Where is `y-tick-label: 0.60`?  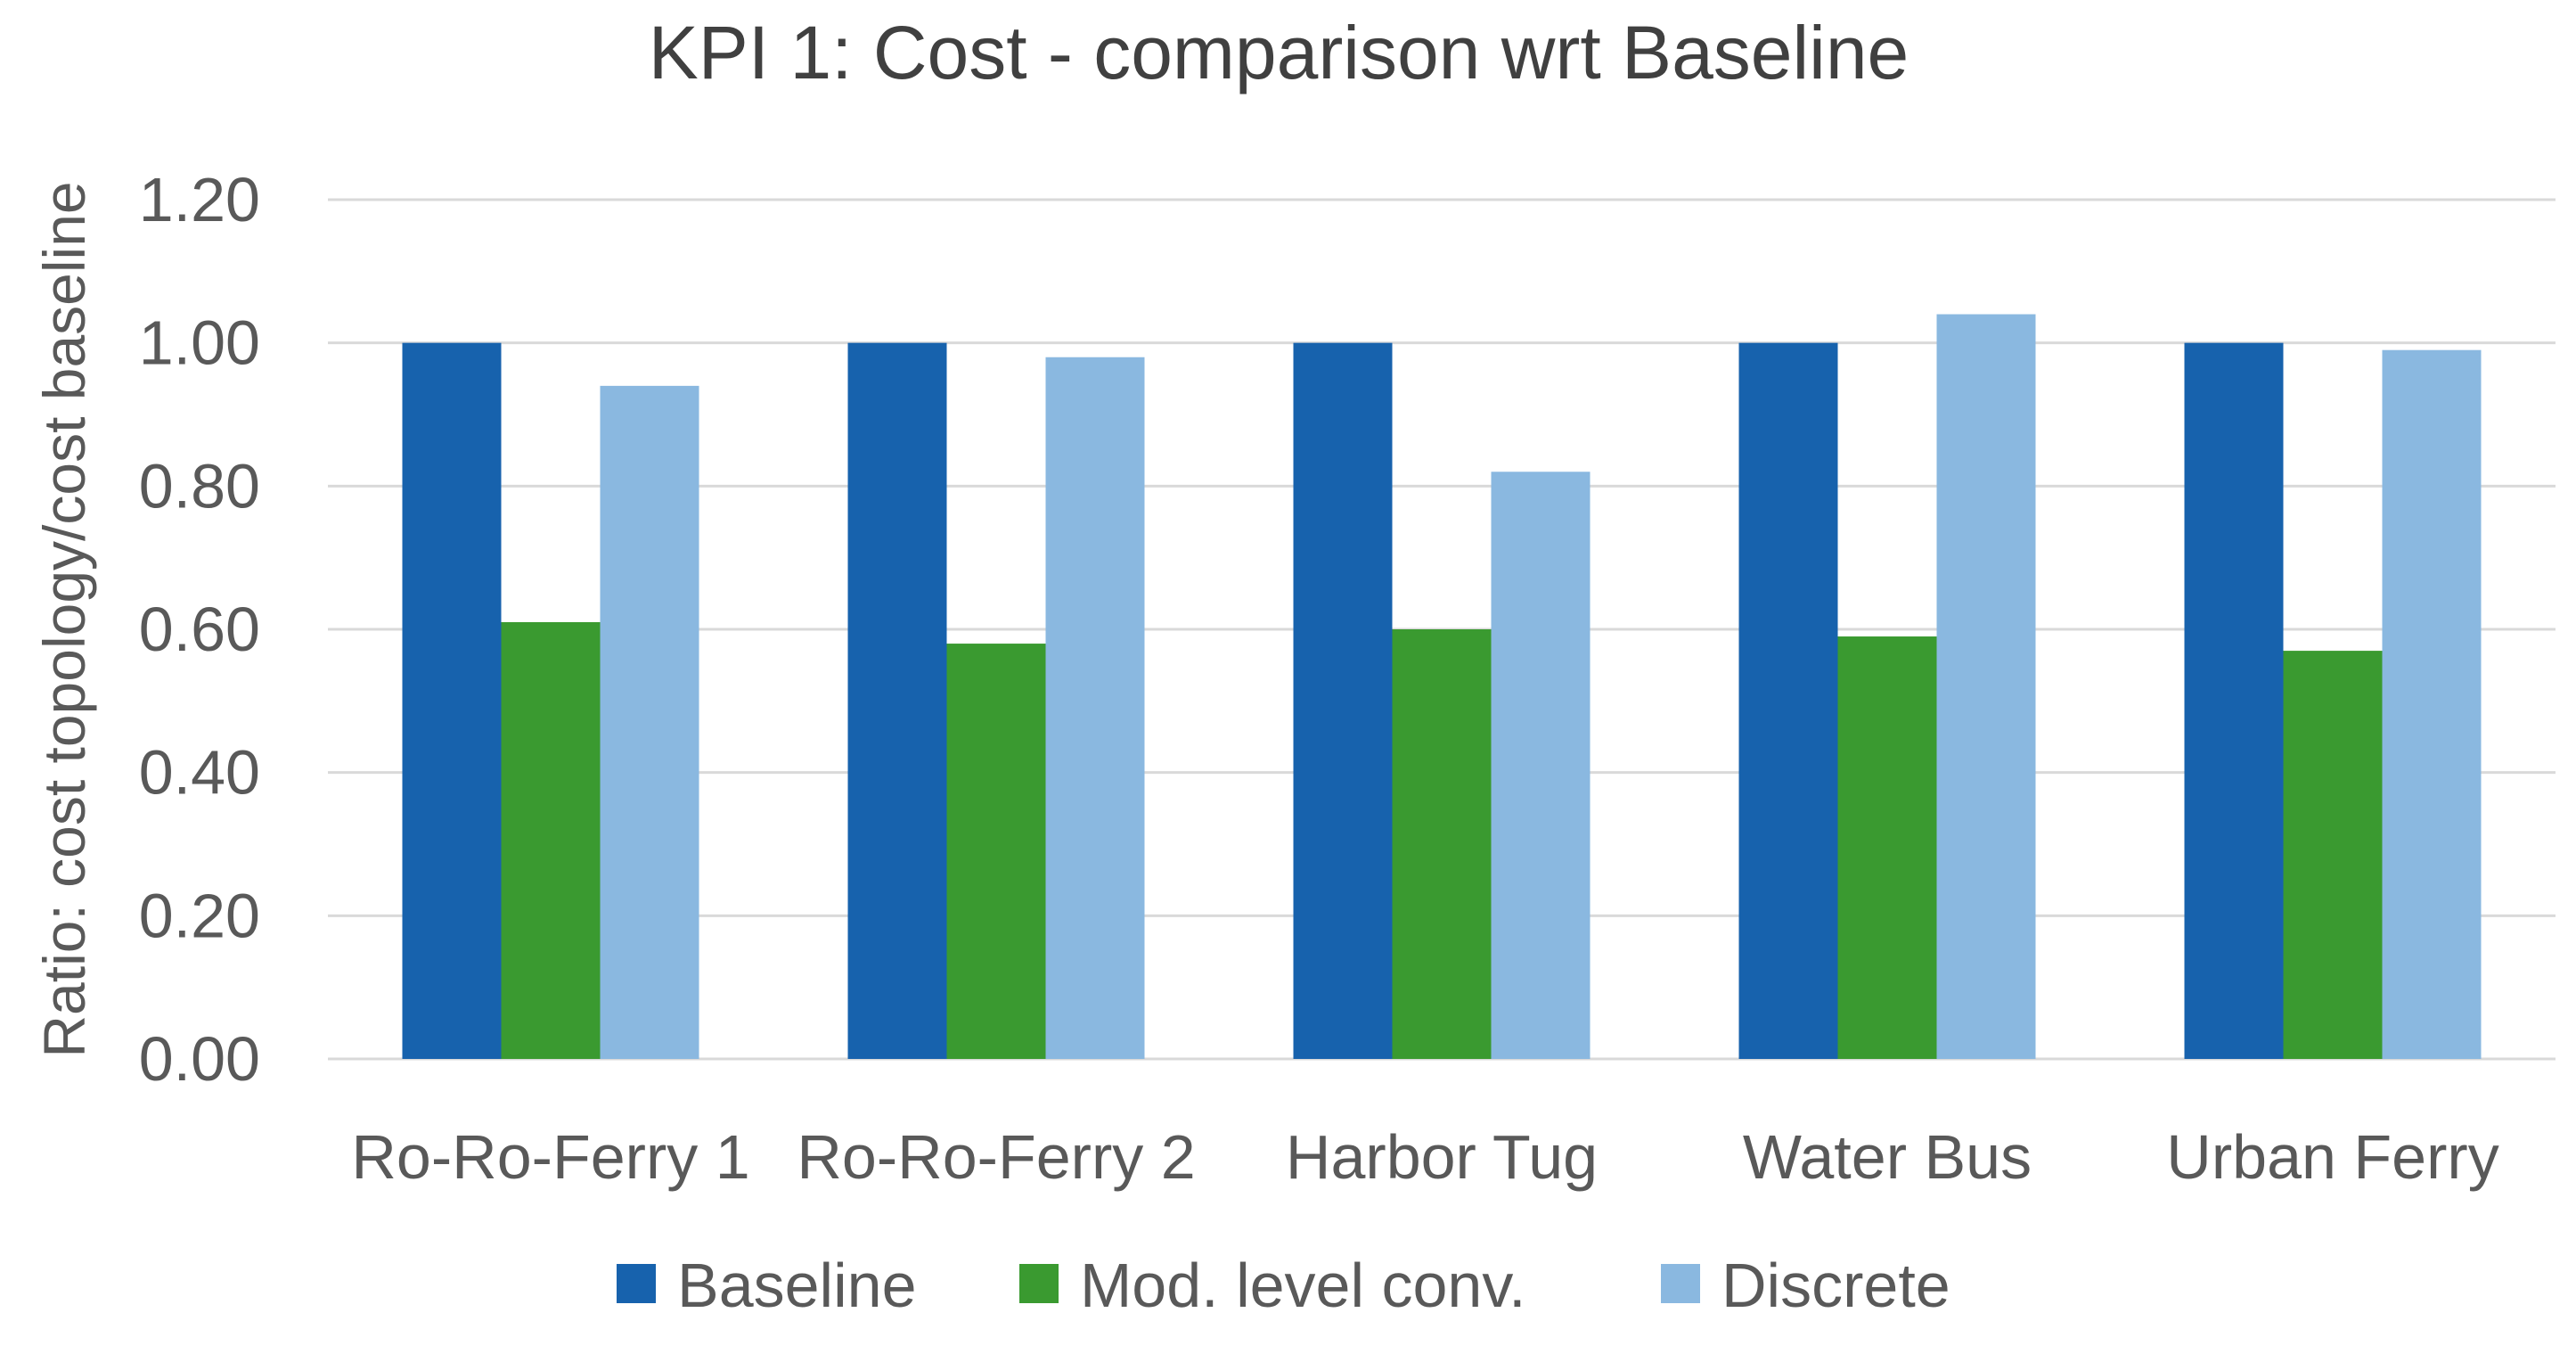
y-tick-label: 0.60 is located at coordinates (199, 629).